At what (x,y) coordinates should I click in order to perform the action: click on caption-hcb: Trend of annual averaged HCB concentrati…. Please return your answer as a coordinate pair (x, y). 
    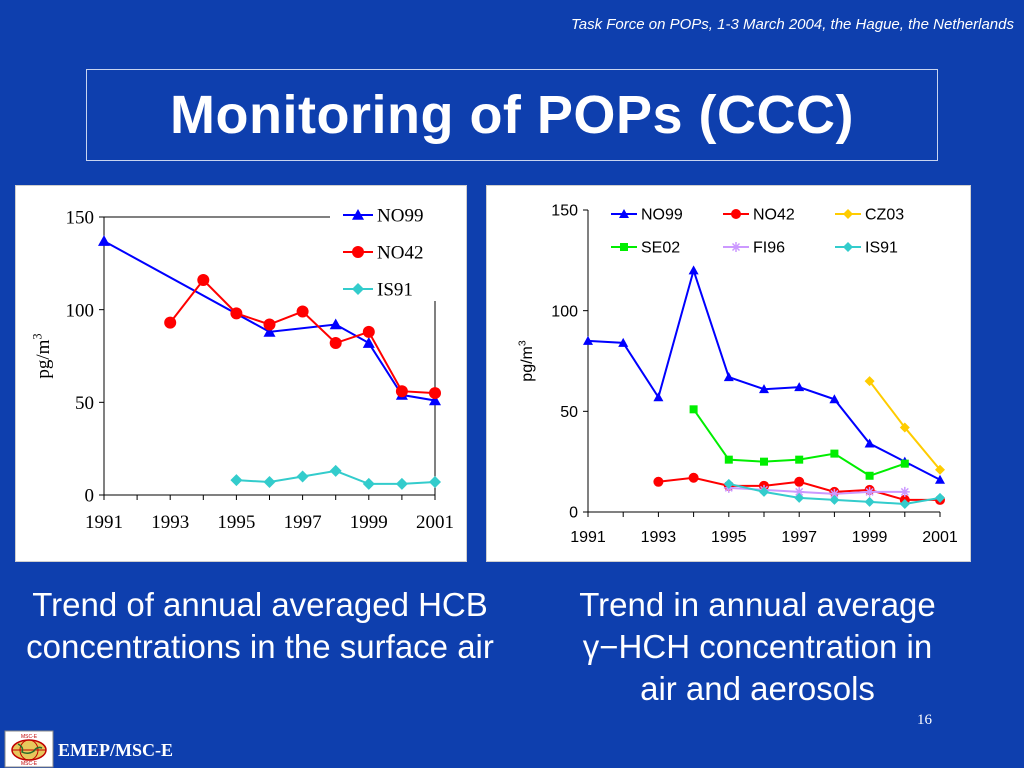
    Looking at the image, I should click on (260, 625).